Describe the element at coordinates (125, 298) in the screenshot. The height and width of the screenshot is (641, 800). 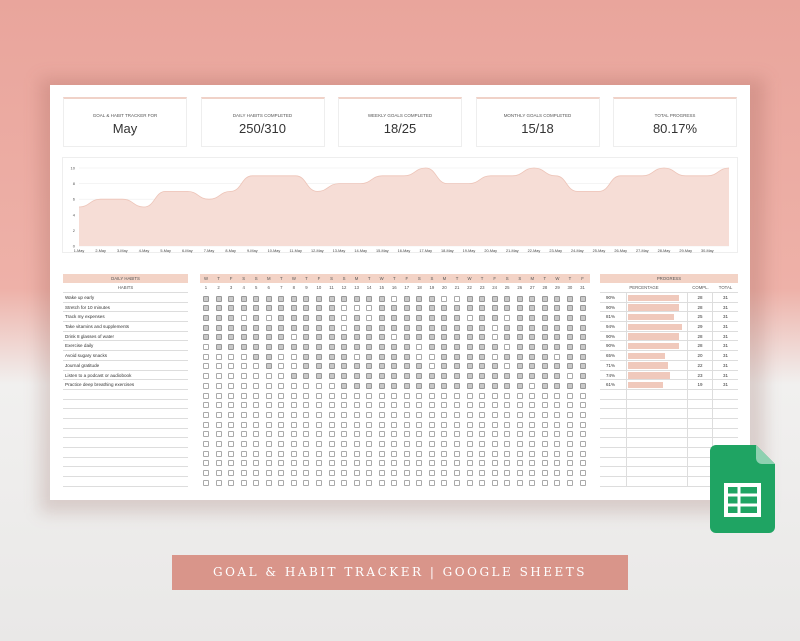
I see `habit-row: Wake up early` at that location.